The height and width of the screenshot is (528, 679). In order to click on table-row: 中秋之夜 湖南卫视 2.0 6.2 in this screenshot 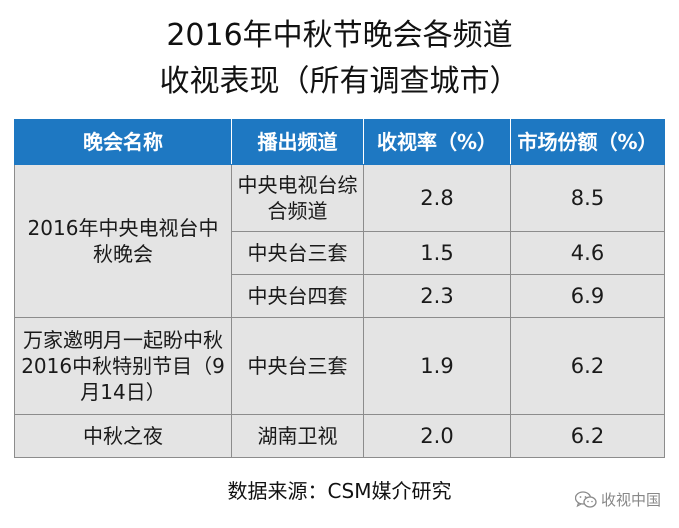, I will do `click(339, 436)`.